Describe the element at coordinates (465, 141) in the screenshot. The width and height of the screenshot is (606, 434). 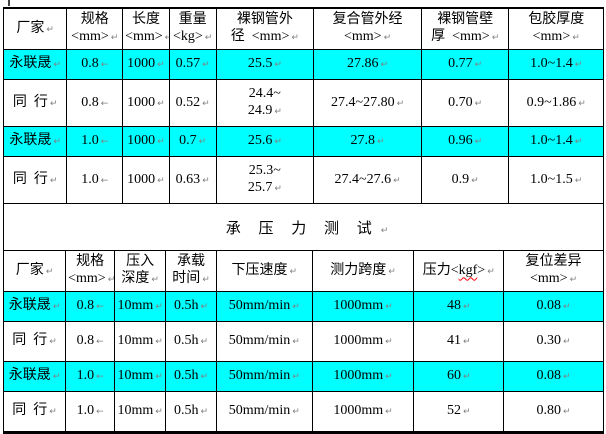
I see `table-cell: 0.96 ↵` at that location.